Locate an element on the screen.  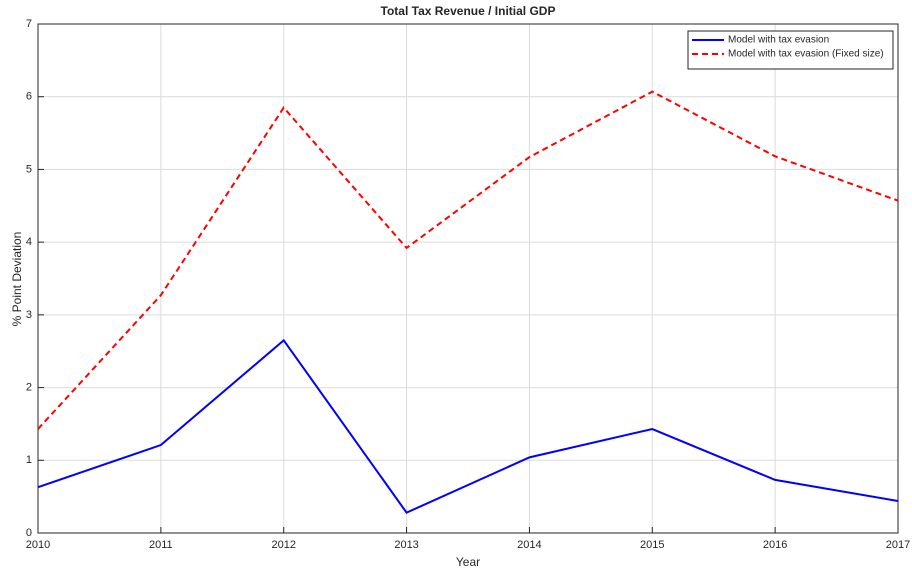
chart-title: Total Tax Revenue / Initial GDP is located at coordinates (468, 11).